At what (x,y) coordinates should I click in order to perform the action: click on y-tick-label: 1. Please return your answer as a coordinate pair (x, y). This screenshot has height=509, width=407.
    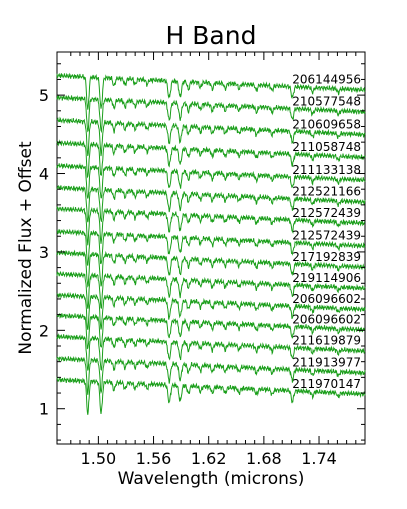
    Looking at the image, I should click on (44, 409).